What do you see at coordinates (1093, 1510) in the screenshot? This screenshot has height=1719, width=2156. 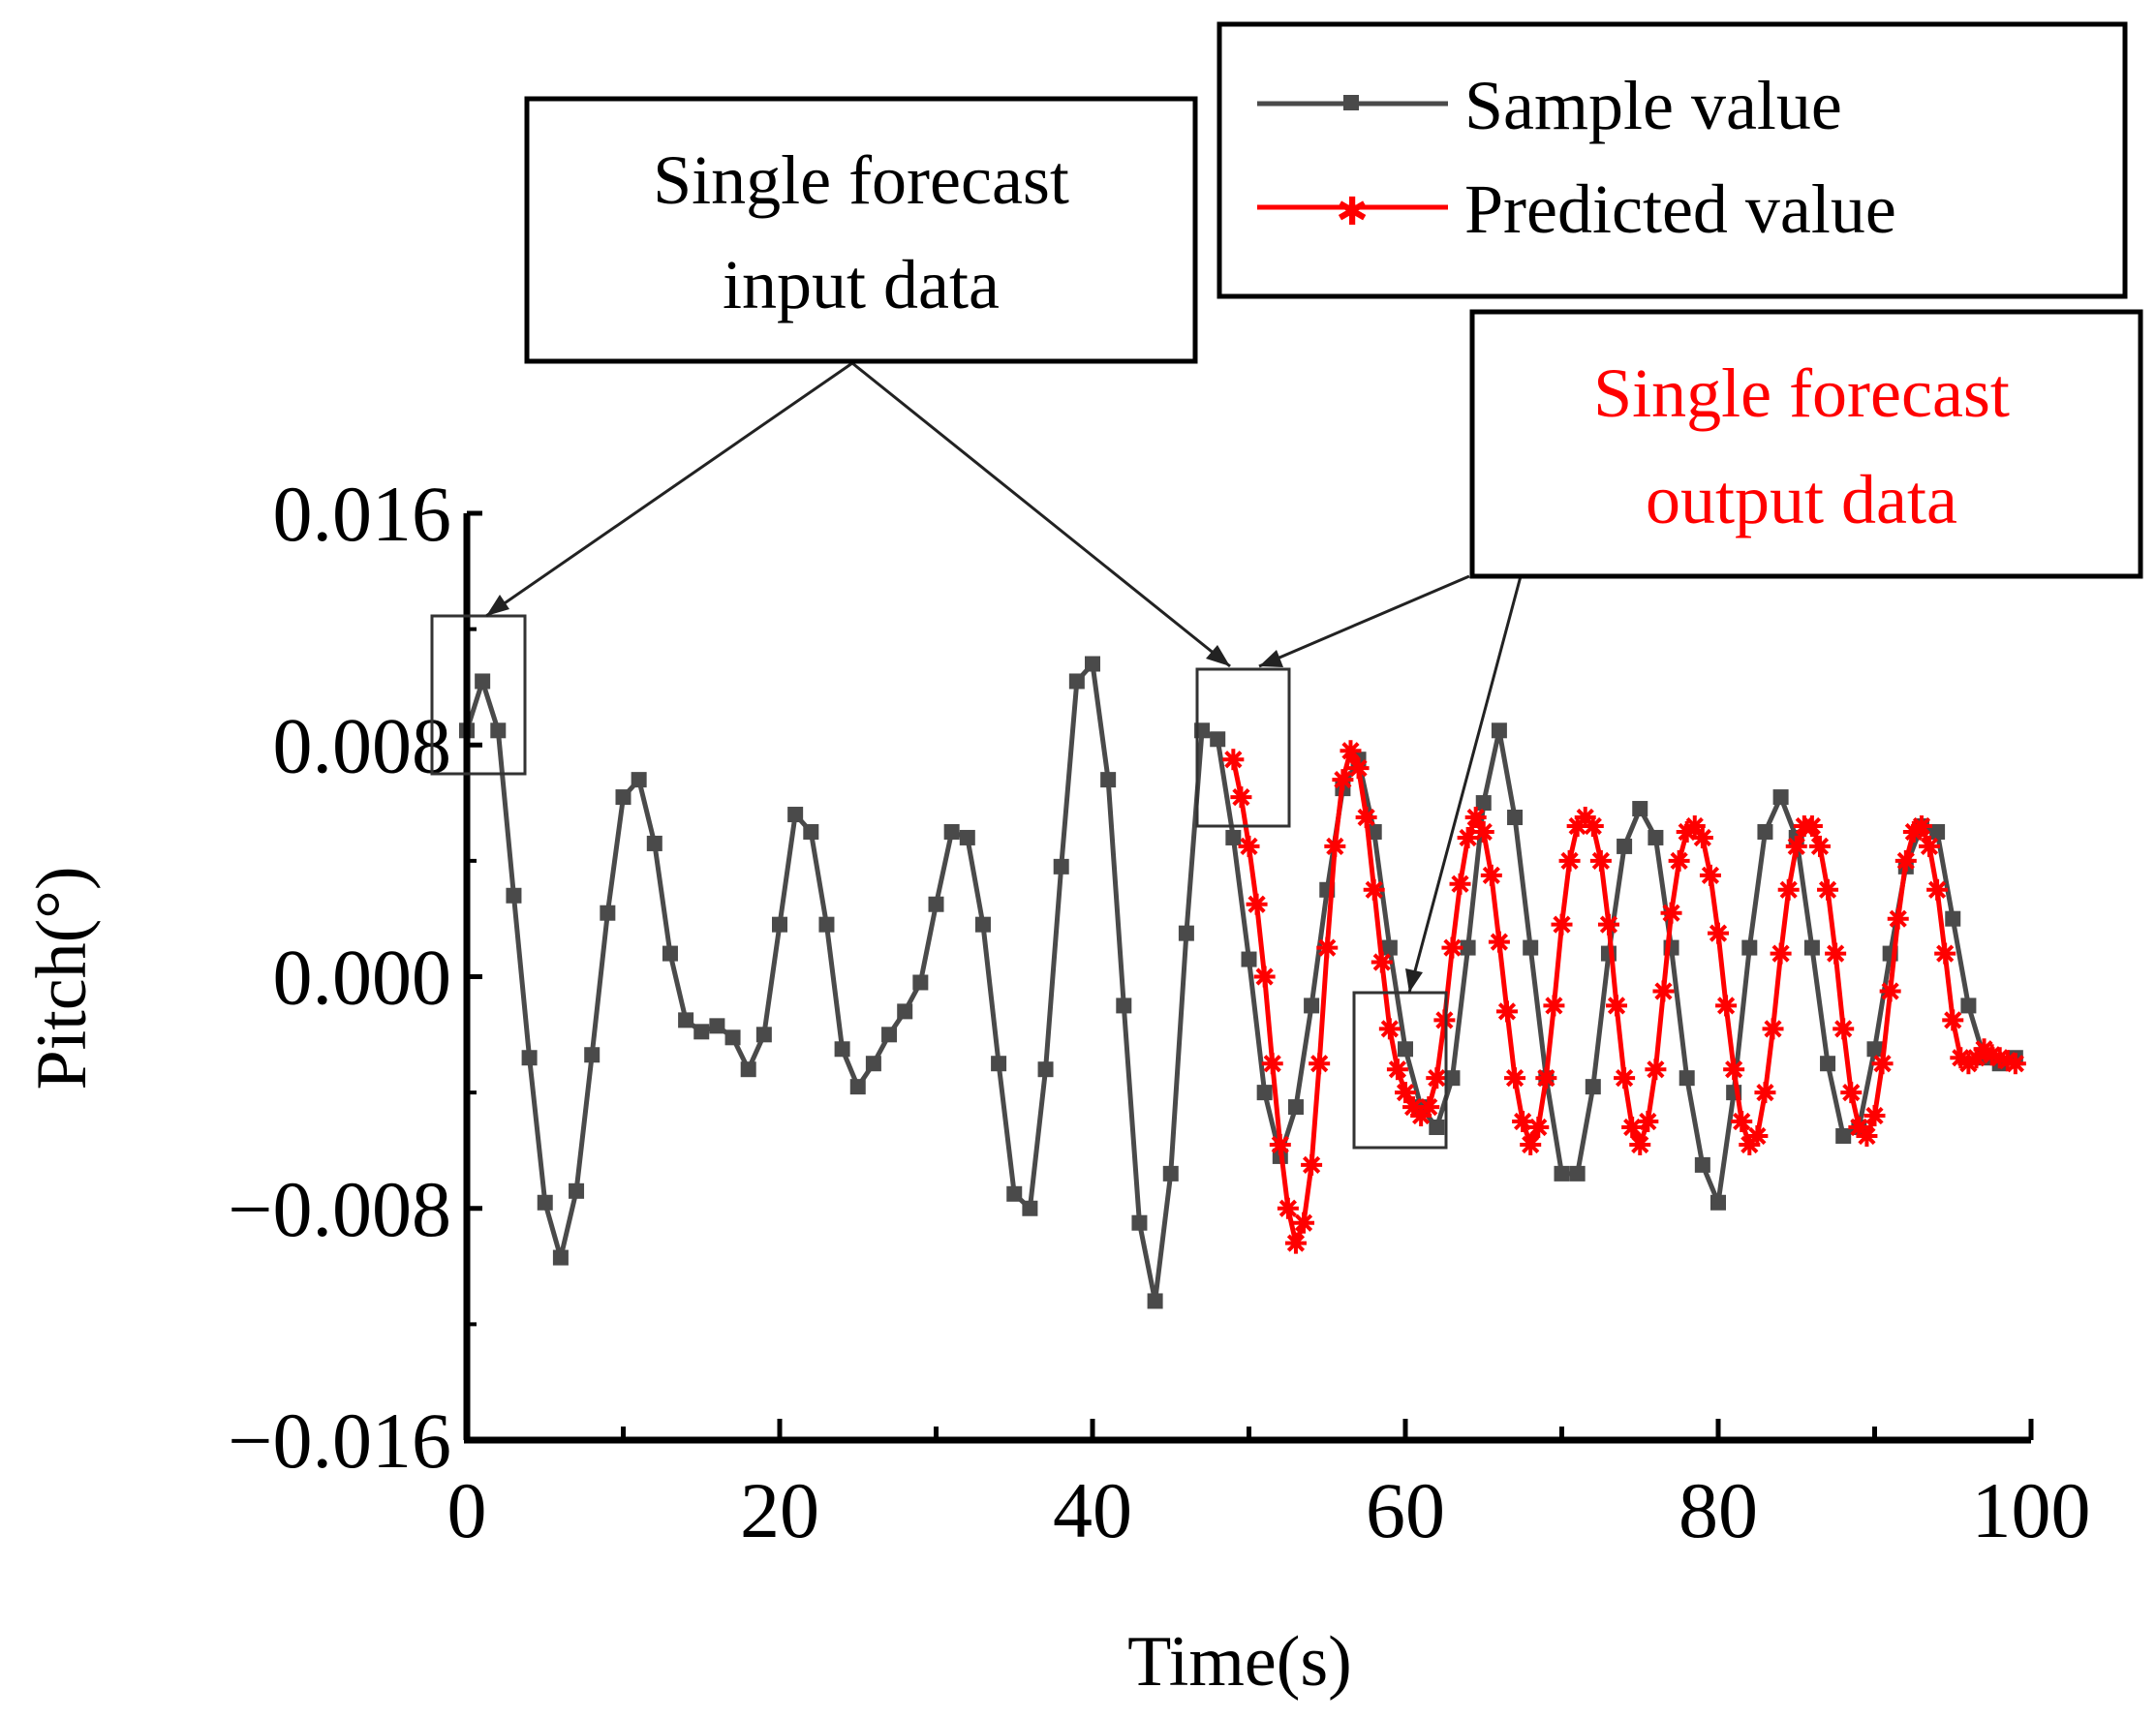 I see `x-tick-label: 40` at bounding box center [1093, 1510].